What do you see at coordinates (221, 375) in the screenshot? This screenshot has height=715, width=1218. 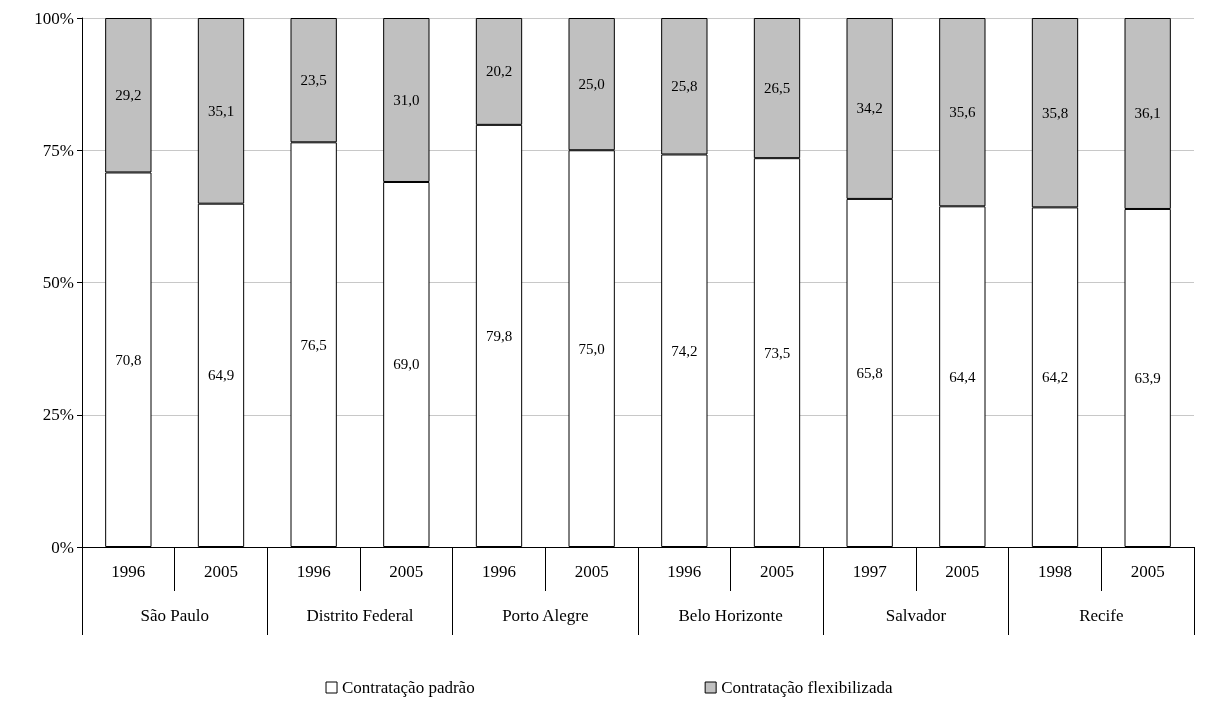 I see `data-label: 64,9` at bounding box center [221, 375].